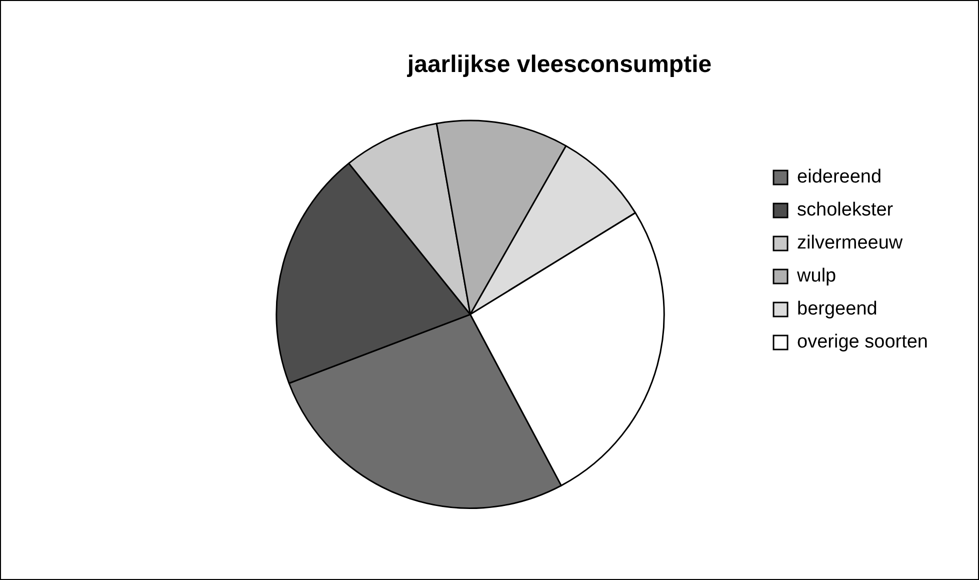 This screenshot has height=580, width=979. What do you see at coordinates (862, 342) in the screenshot?
I see `legend-label: overige soorten` at bounding box center [862, 342].